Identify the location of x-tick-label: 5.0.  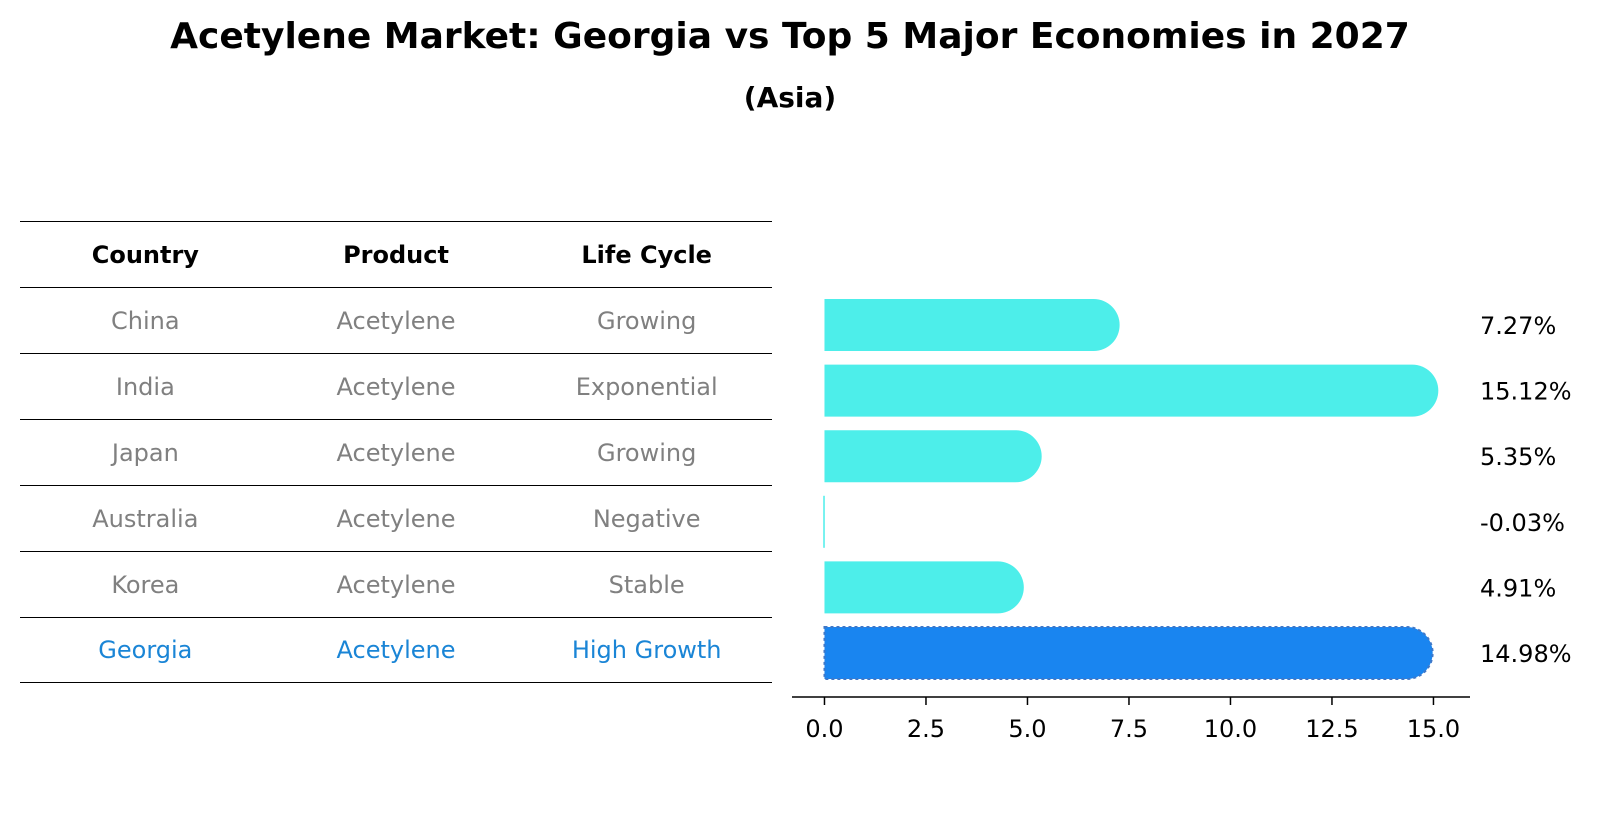
(1027, 729).